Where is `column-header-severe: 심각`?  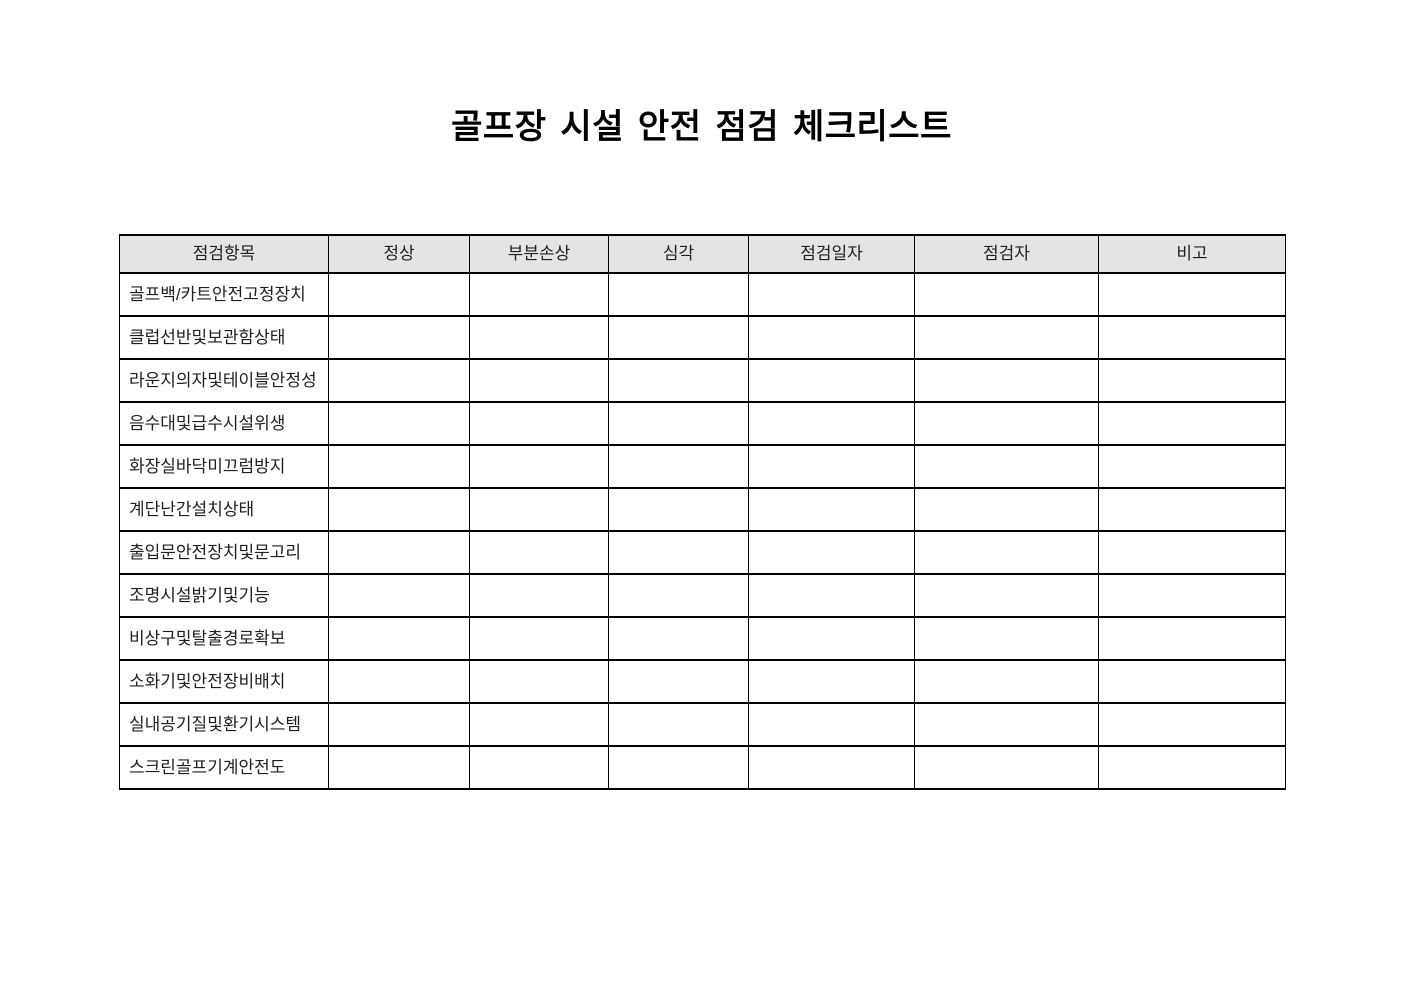 column-header-severe: 심각 is located at coordinates (678, 254).